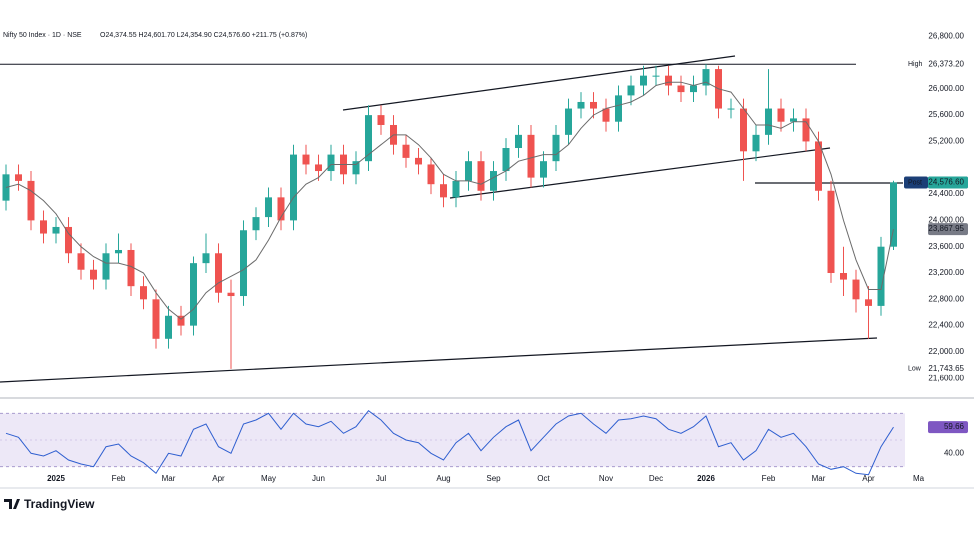 Image resolution: width=974 pixels, height=553 pixels. I want to click on price-tag-name-box, so click(916, 64).